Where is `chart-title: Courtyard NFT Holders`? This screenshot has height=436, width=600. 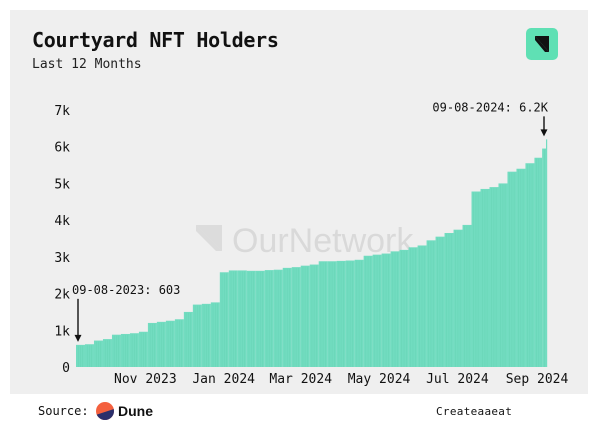 chart-title: Courtyard NFT Holders is located at coordinates (155, 40).